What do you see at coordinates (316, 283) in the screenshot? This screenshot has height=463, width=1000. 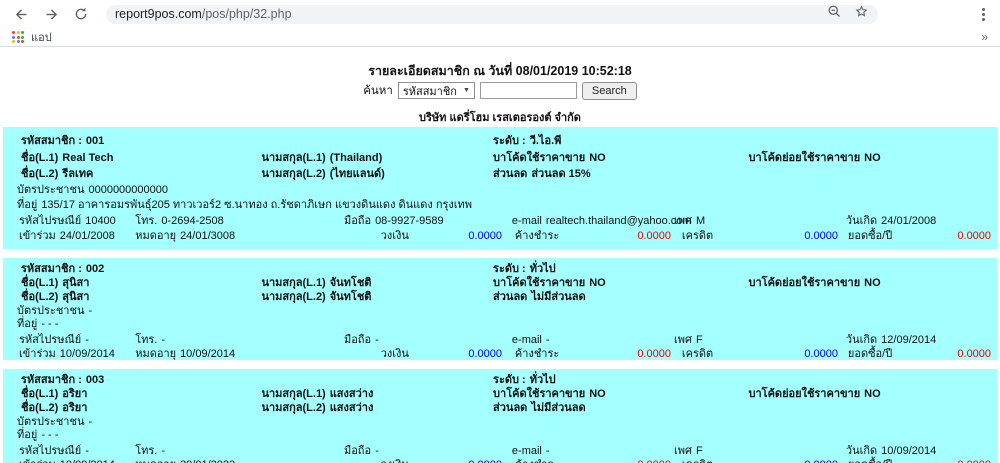 I see `surname-l1-field: นามสกุล(L.1) จันทโชติ` at bounding box center [316, 283].